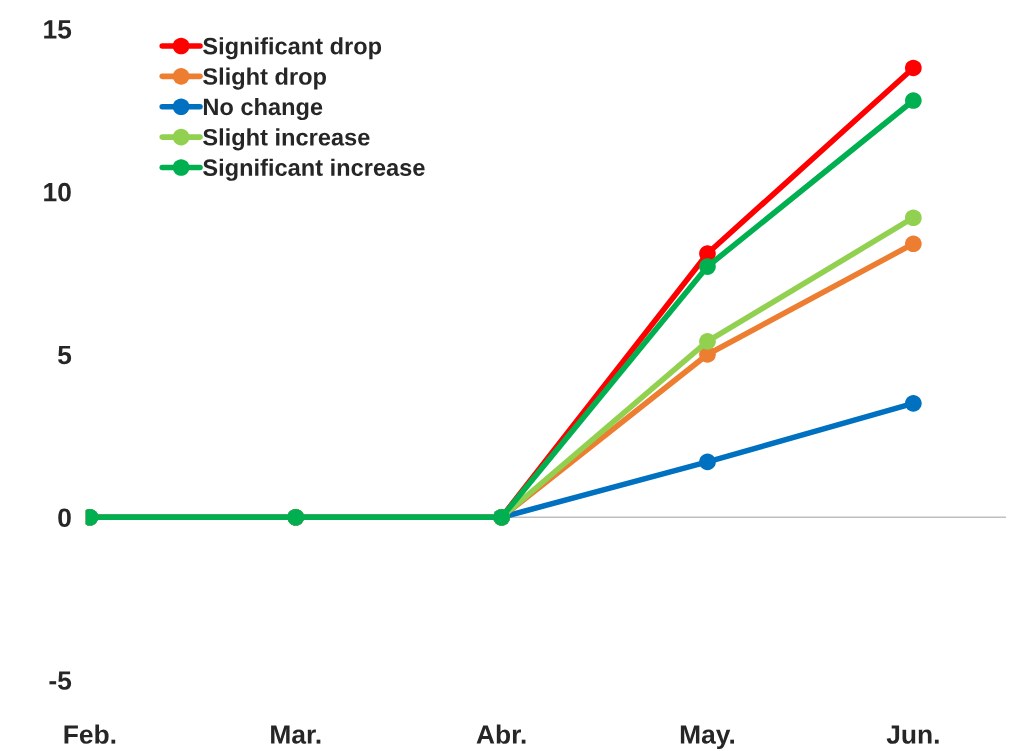  Describe the element at coordinates (912, 734) in the screenshot. I see `x-tick-label: Jun.` at that location.